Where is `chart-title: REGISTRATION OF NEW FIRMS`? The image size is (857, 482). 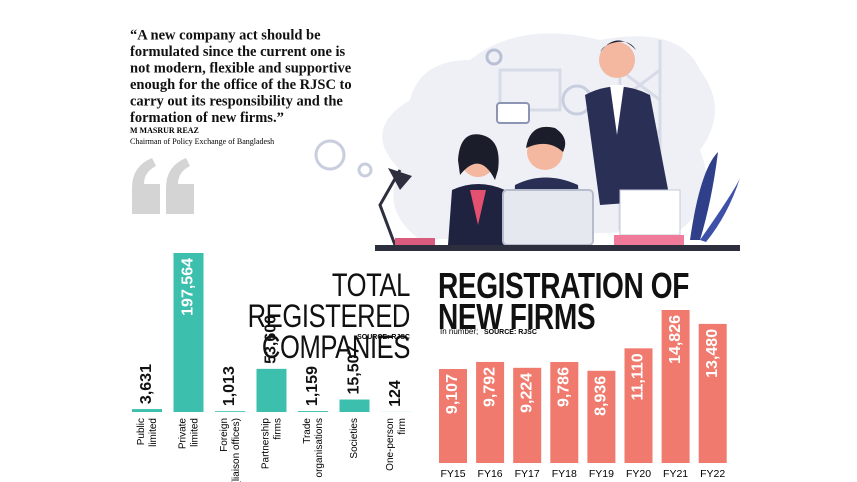 chart-title: REGISTRATION OF NEW FIRMS is located at coordinates (564, 301).